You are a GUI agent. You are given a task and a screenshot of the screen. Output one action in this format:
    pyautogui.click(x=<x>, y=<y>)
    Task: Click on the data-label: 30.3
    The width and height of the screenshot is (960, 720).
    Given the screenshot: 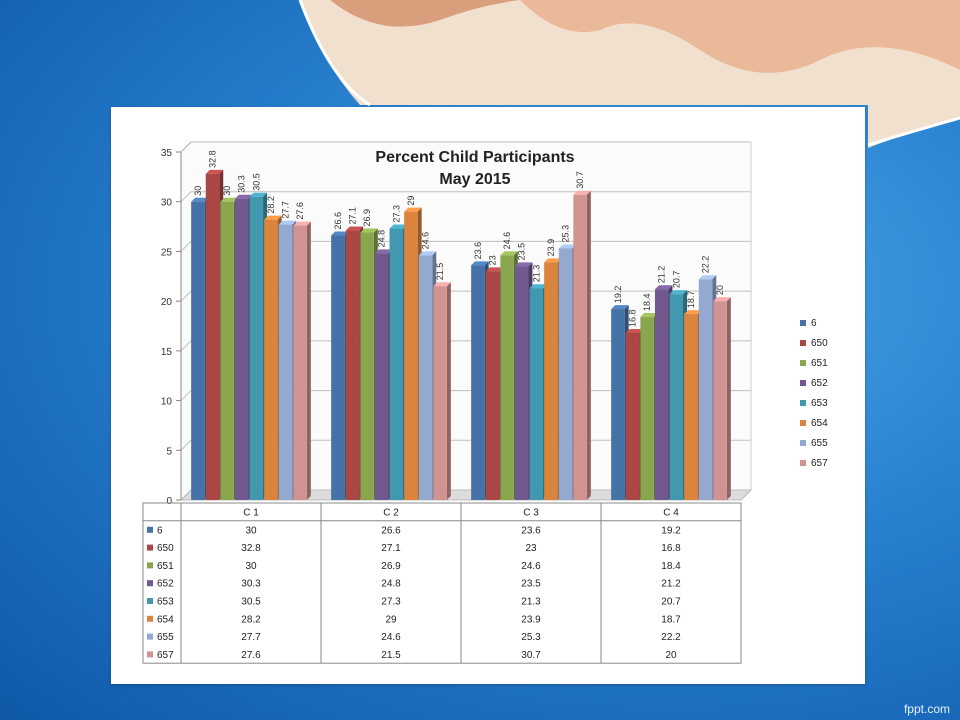 What is the action you would take?
    pyautogui.click(x=242, y=184)
    